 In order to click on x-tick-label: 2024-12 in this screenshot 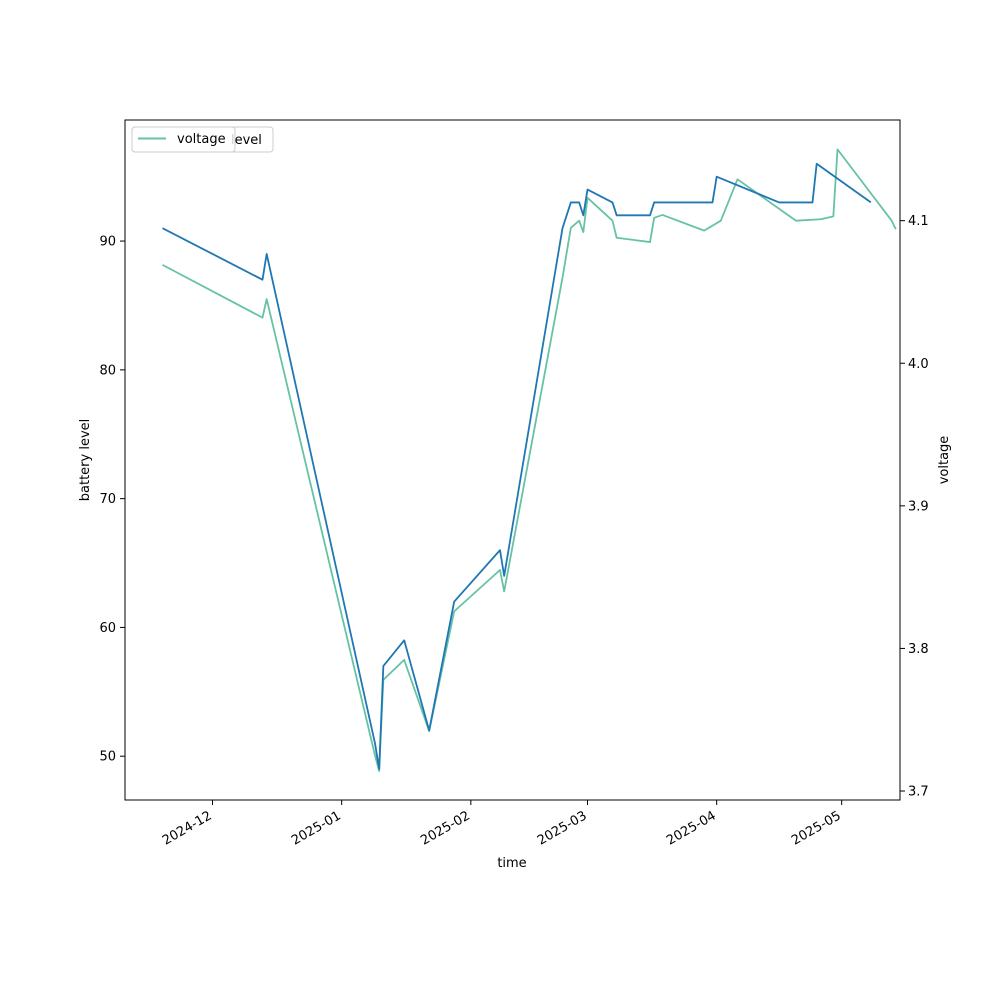, I will do `click(187, 828)`.